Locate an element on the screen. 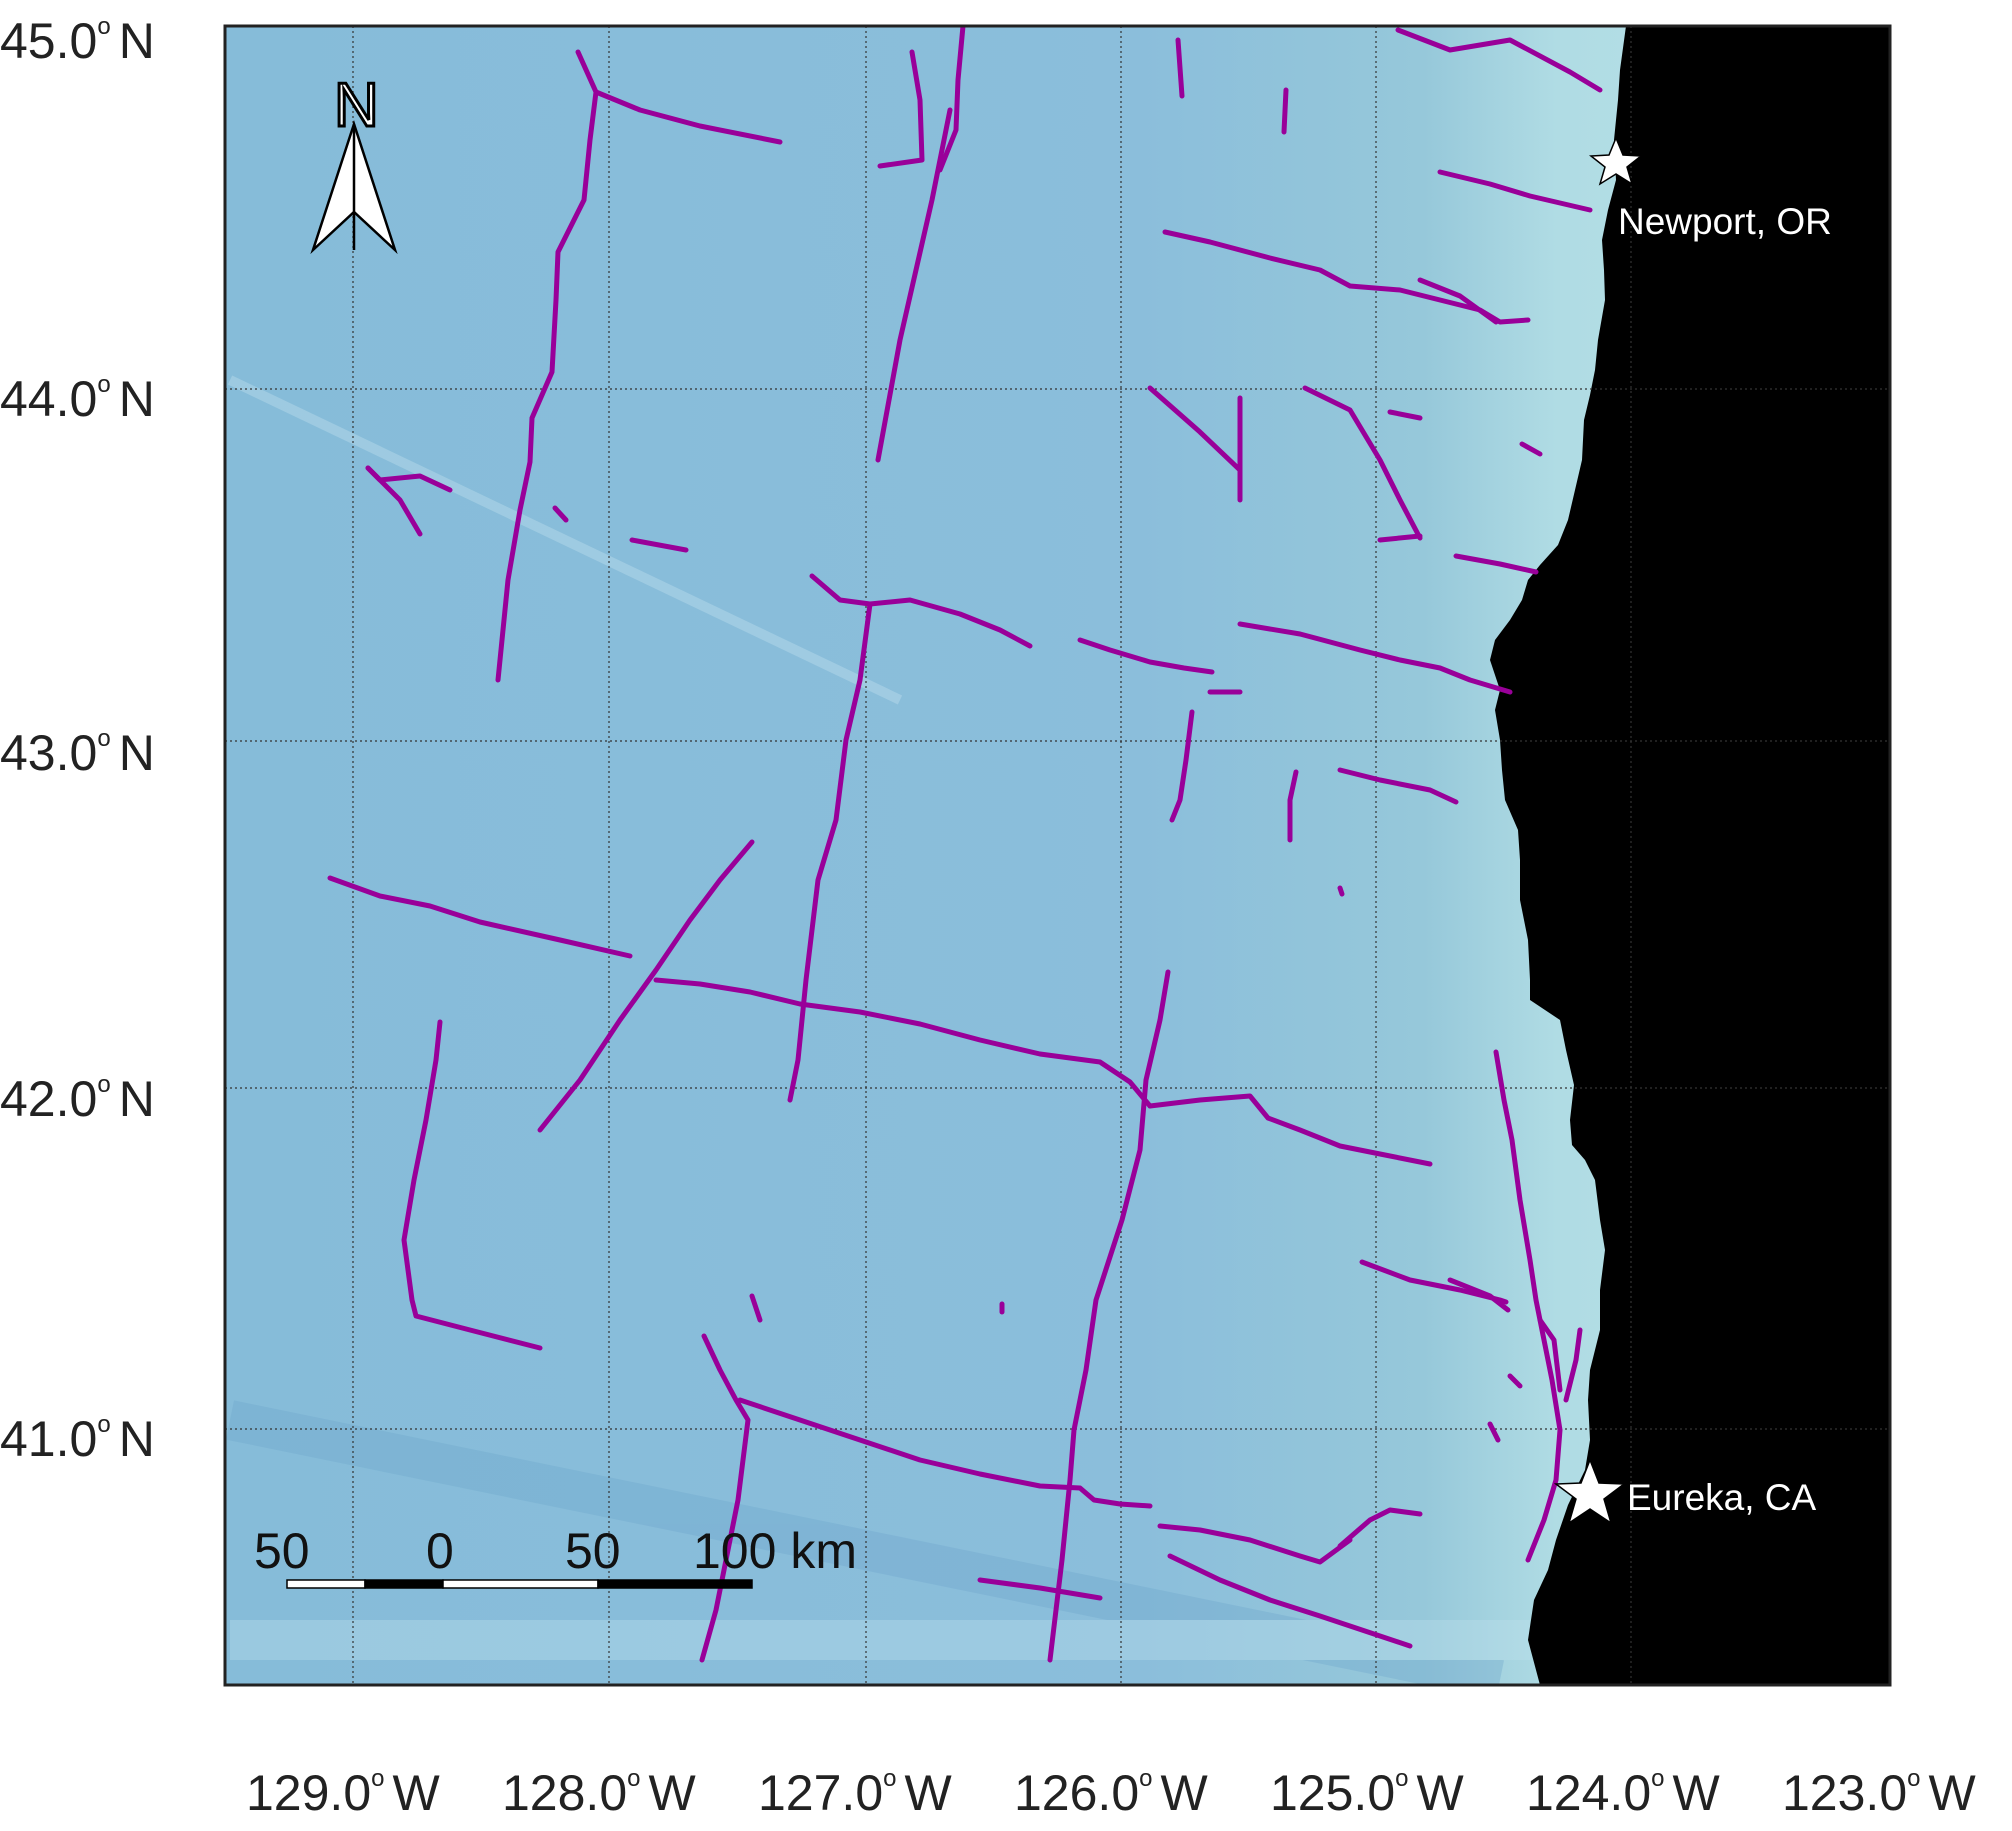  lat-label: 45.0o N is located at coordinates (77, 41).